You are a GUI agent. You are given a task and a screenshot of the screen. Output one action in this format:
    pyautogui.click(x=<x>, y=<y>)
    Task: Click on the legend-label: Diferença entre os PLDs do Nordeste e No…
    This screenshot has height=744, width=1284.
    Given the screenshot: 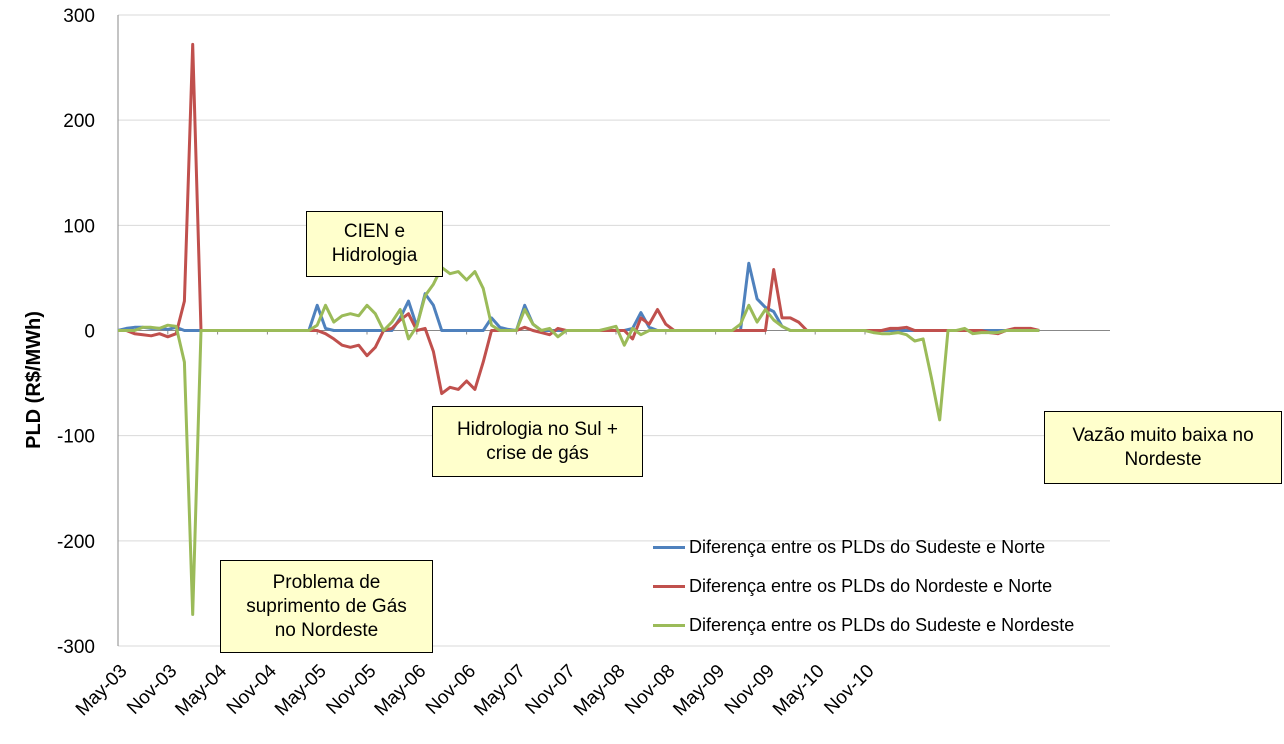 What is the action you would take?
    pyautogui.click(x=871, y=586)
    